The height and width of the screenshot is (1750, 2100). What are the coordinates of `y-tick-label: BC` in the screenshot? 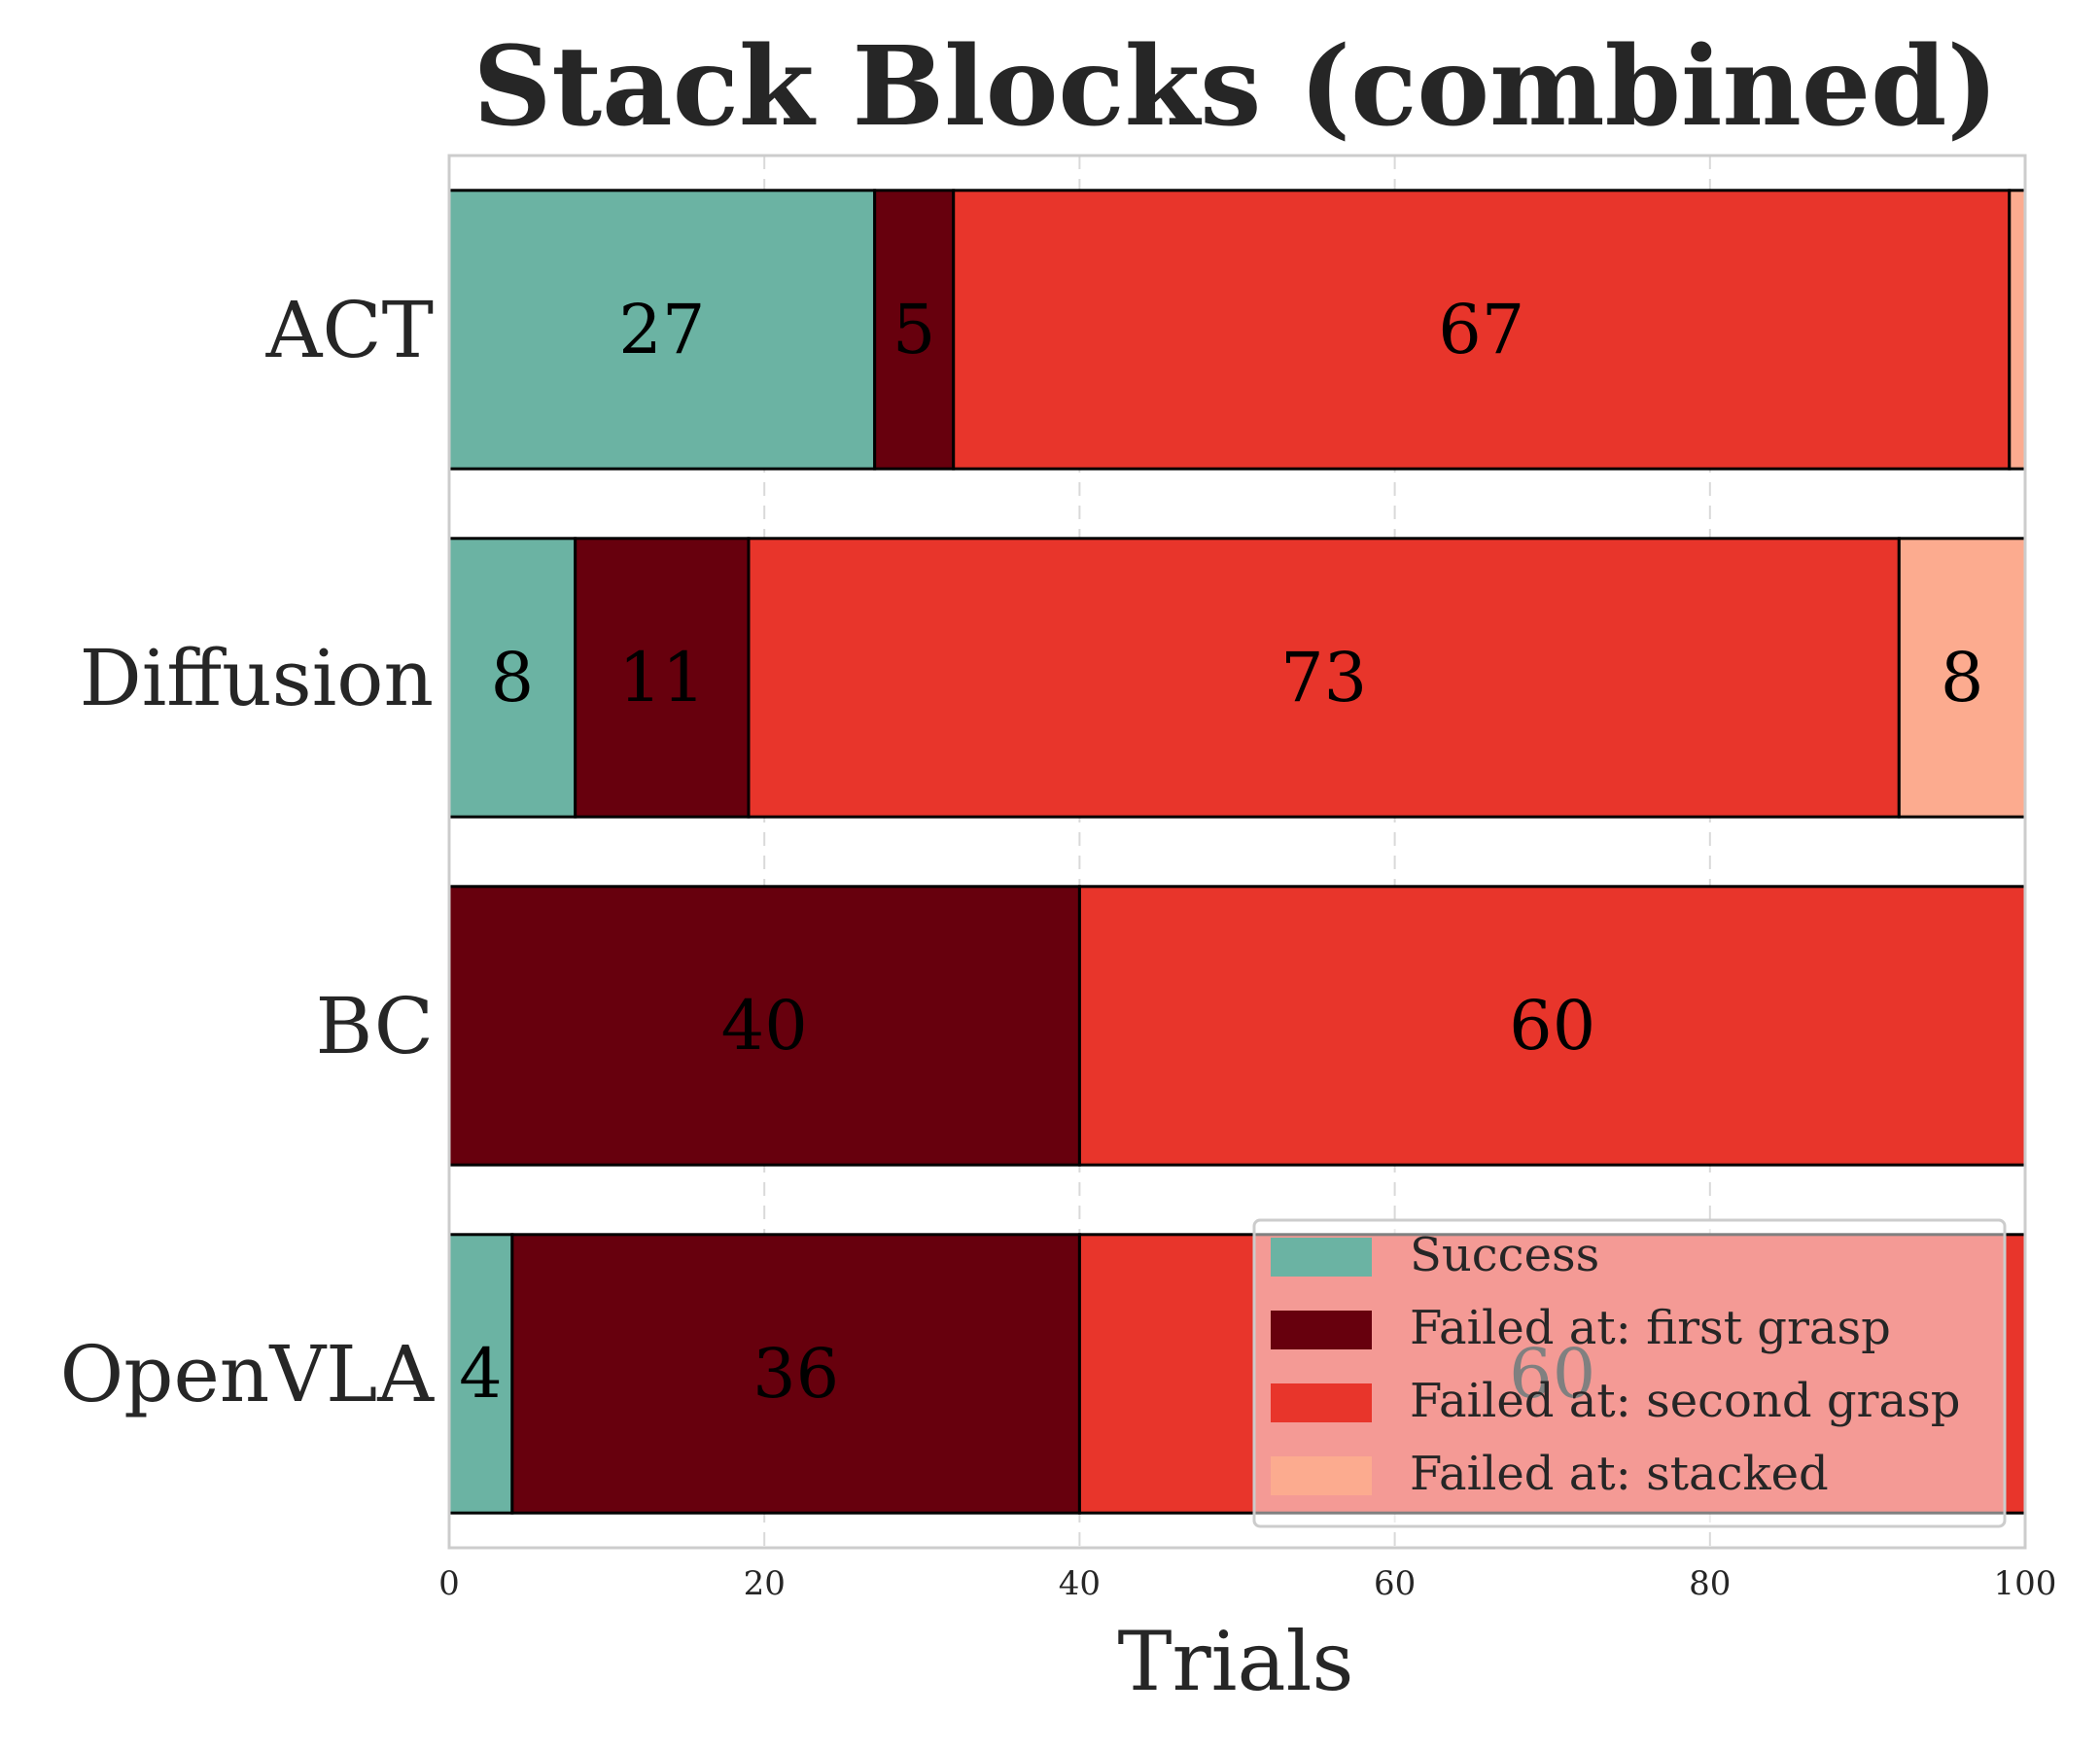 It's located at (375, 1026).